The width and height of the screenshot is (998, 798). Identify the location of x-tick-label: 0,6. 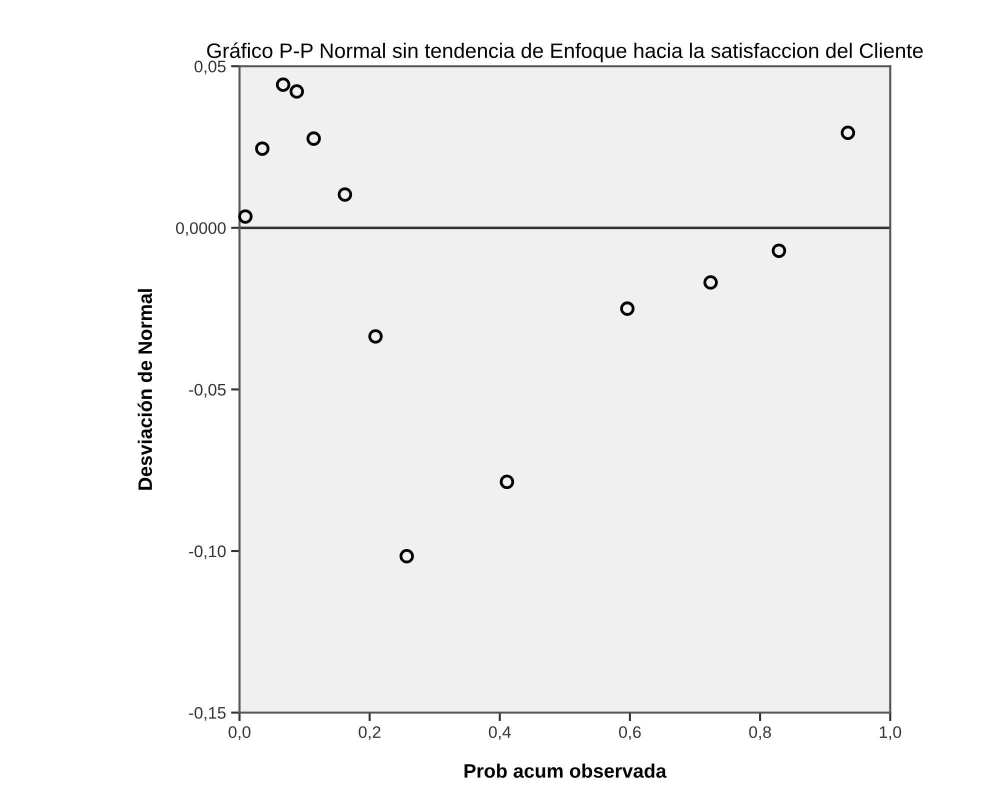
(630, 733).